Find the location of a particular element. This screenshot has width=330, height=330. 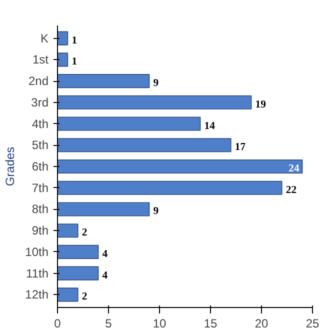

y-tick-label: 11th is located at coordinates (37, 273).